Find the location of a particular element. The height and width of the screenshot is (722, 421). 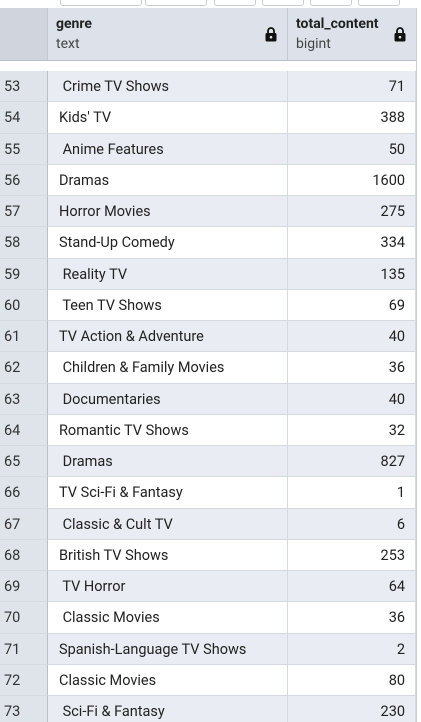

table-row: 62 Children & Family Movies 36 is located at coordinates (208, 368).